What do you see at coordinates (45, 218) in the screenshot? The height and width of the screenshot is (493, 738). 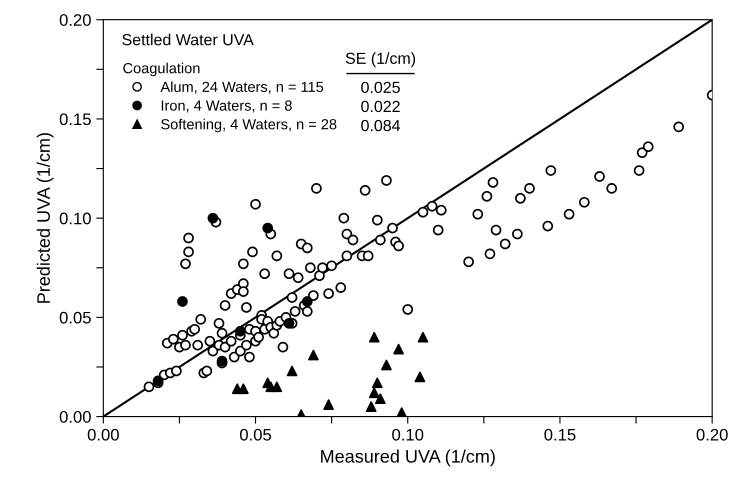 I see `y-axis-title: Predicted UVA (1/cm)` at bounding box center [45, 218].